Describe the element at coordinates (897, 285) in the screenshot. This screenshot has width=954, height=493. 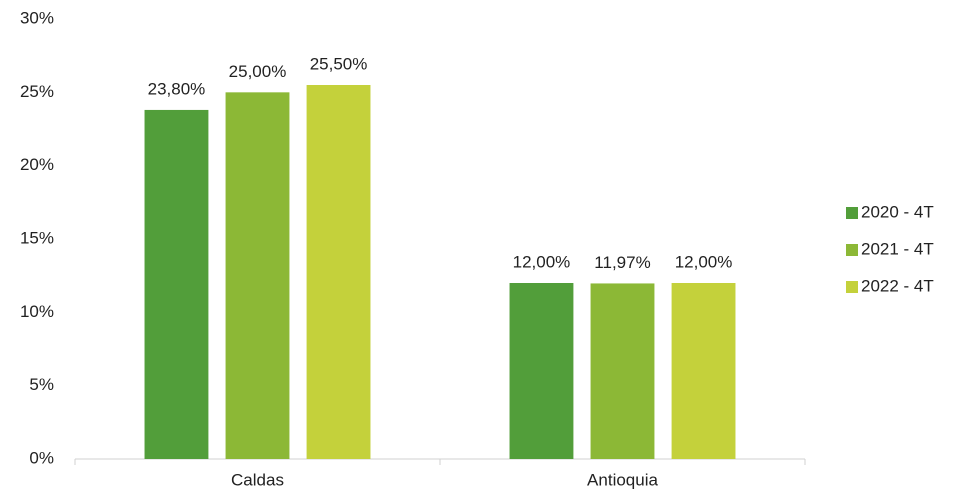
I see `legend-label: 2022 - 4T` at that location.